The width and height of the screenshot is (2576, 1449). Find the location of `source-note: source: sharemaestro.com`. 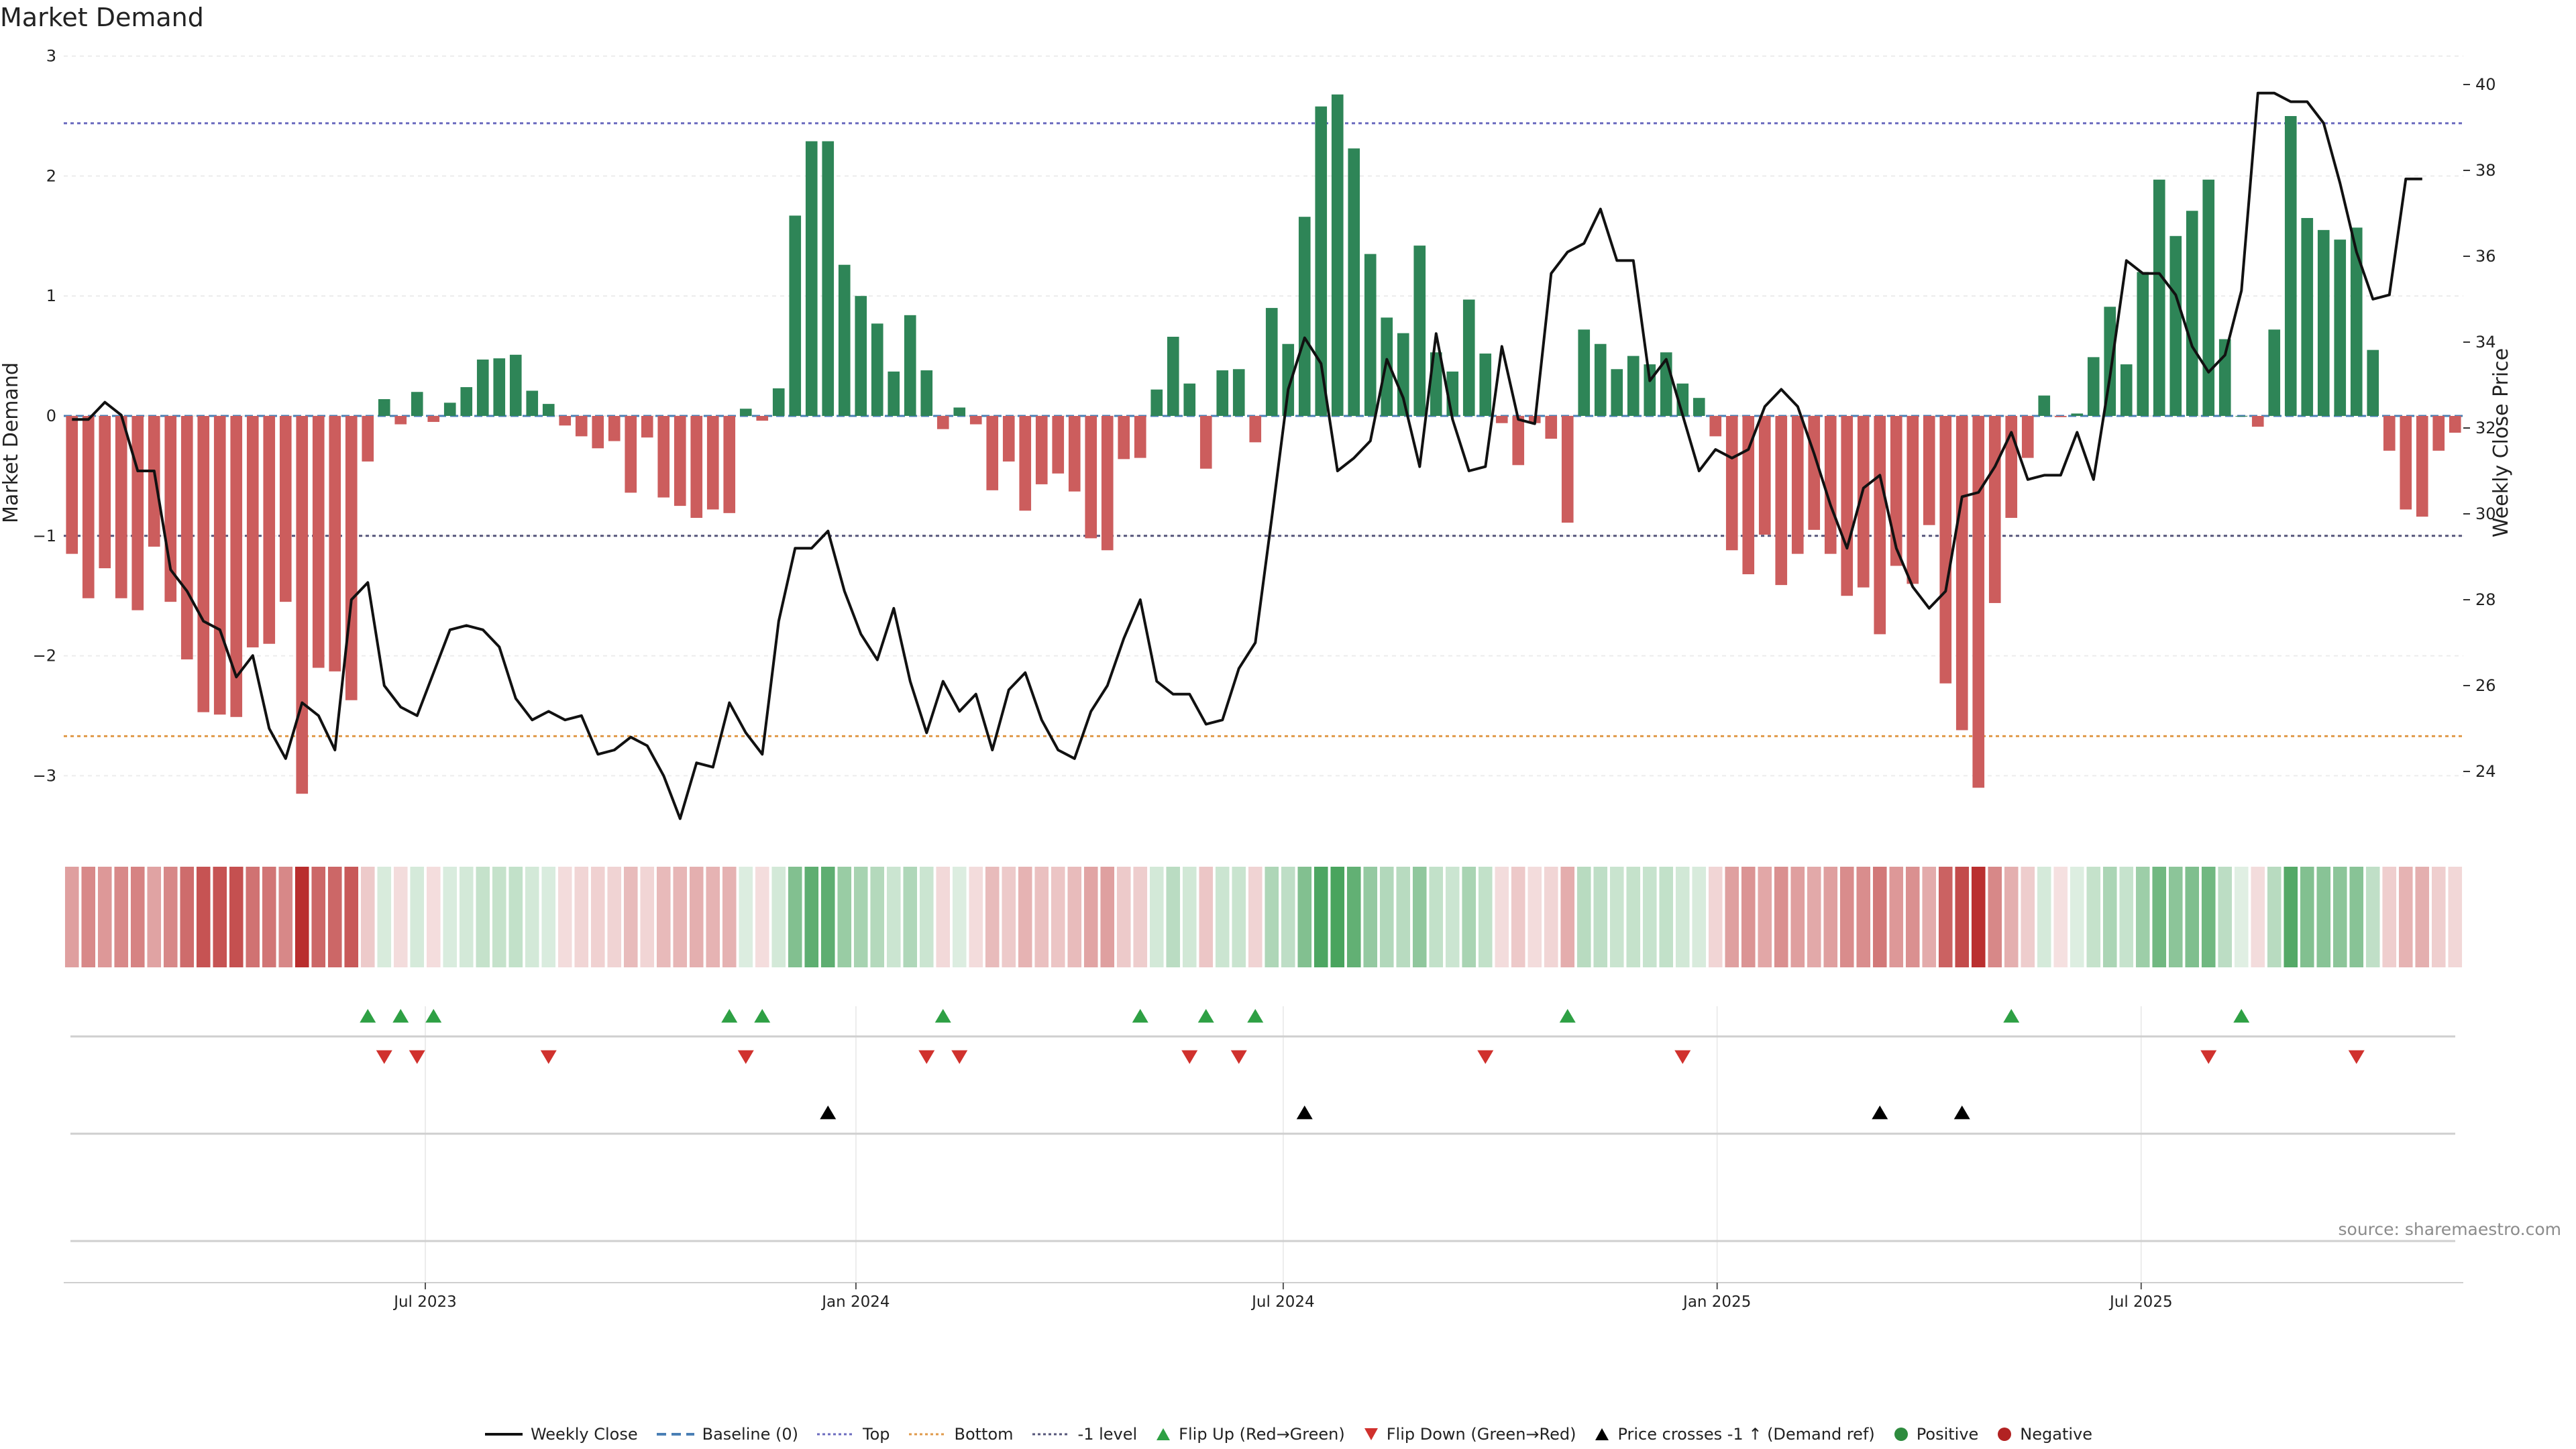

source-note: source: sharemaestro.com is located at coordinates (2450, 1229).